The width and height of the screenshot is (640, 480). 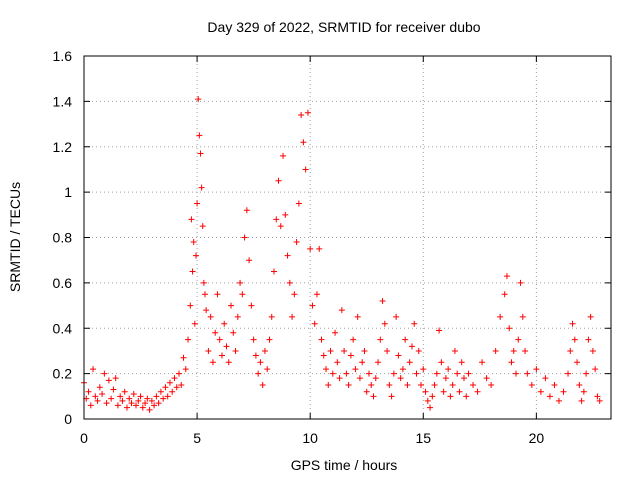 I want to click on y-tick-label: 1, so click(x=68, y=192).